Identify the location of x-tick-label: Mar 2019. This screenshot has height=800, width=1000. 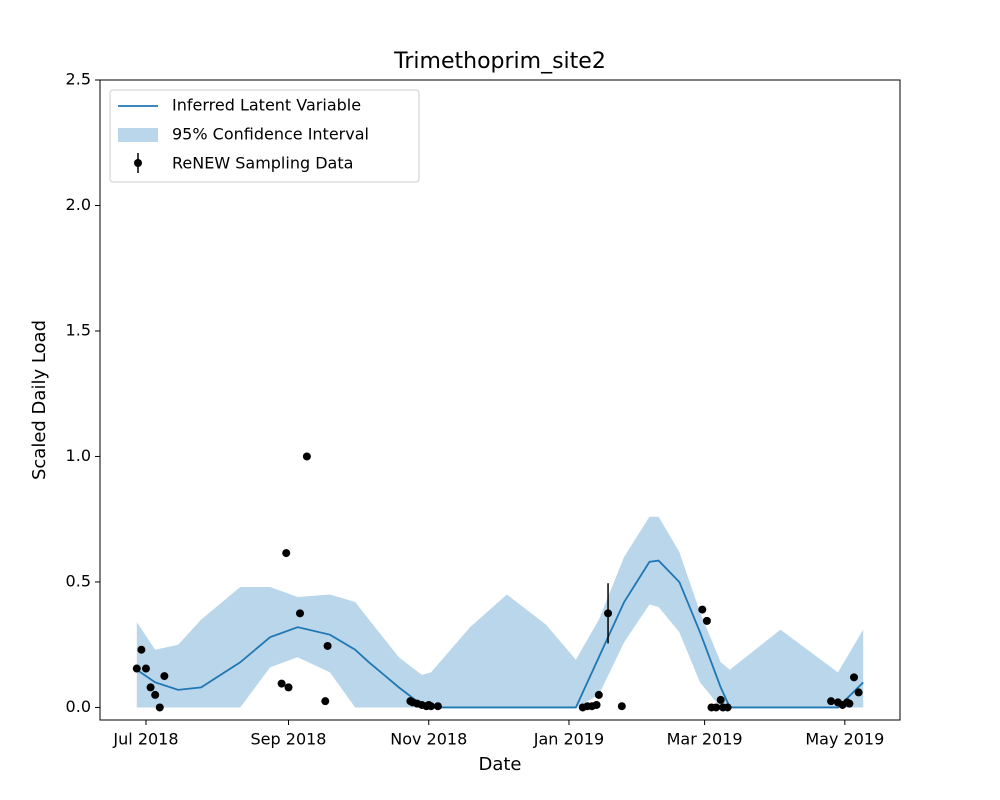
(705, 739).